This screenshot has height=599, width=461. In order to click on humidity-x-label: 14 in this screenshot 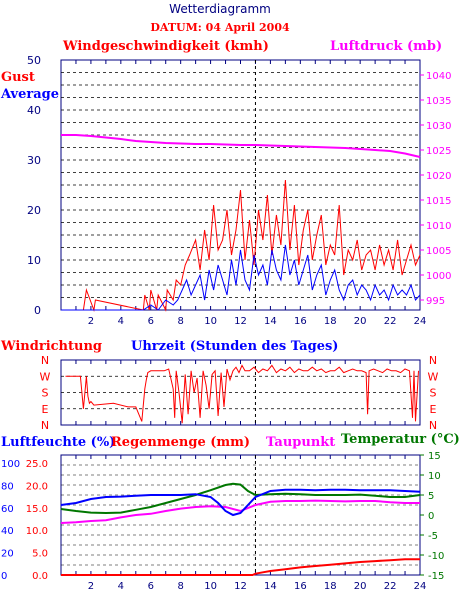, I will do `click(270, 586)`.